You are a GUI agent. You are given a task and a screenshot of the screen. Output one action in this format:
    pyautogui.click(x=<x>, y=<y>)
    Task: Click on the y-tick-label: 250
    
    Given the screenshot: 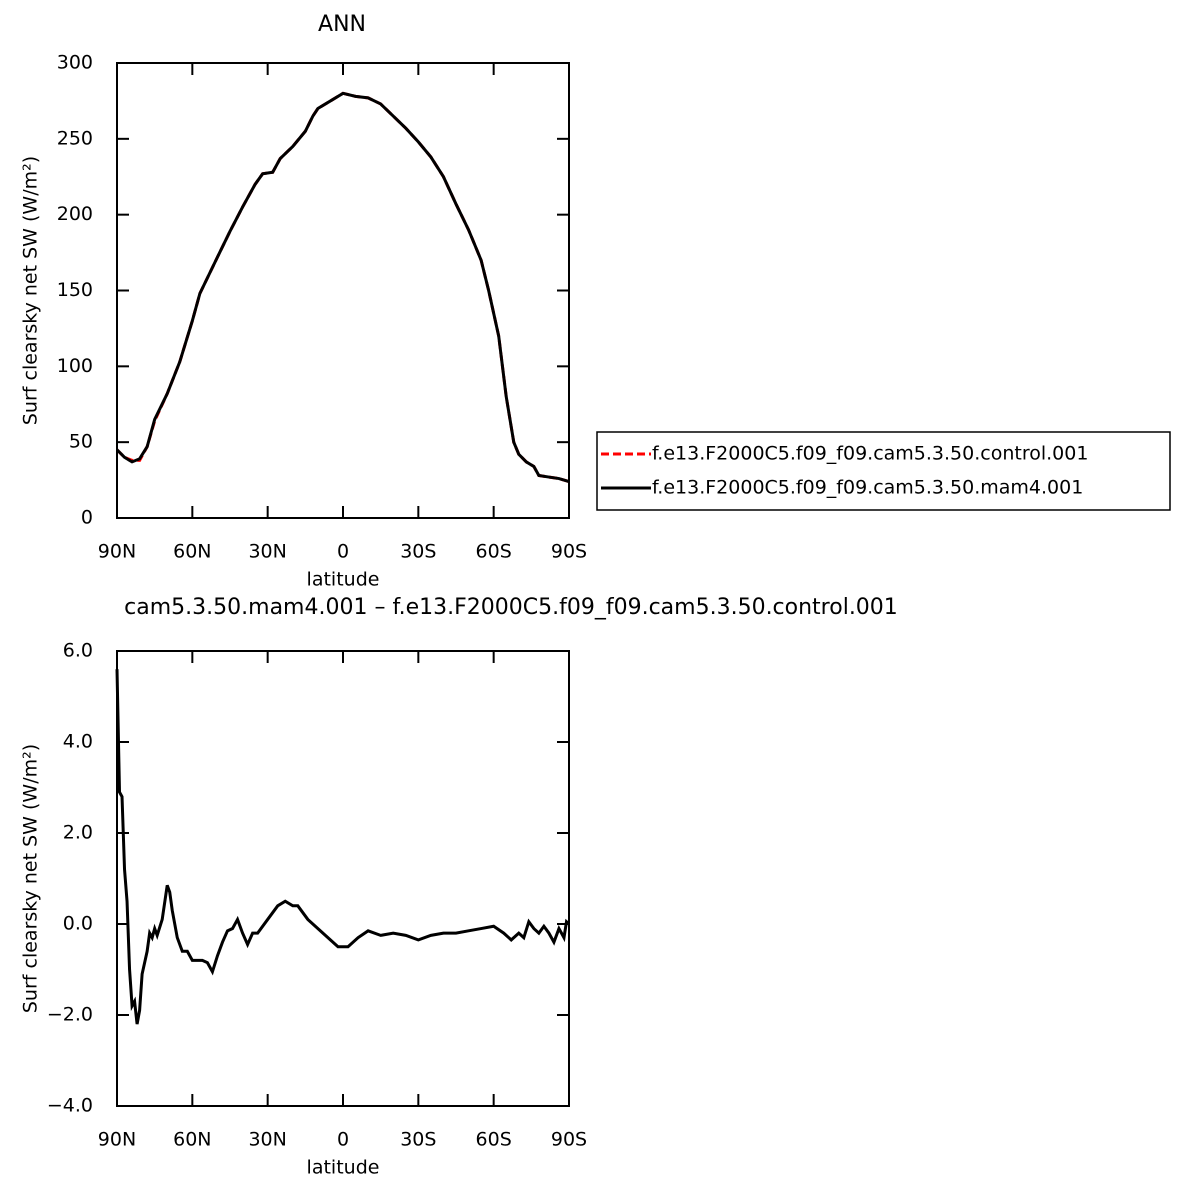 What is the action you would take?
    pyautogui.click(x=75, y=138)
    